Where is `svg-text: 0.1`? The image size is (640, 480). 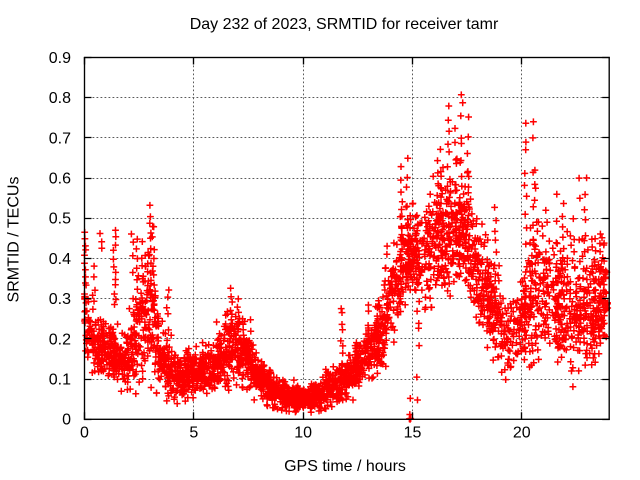
svg-text: 0.1 is located at coordinates (60, 380).